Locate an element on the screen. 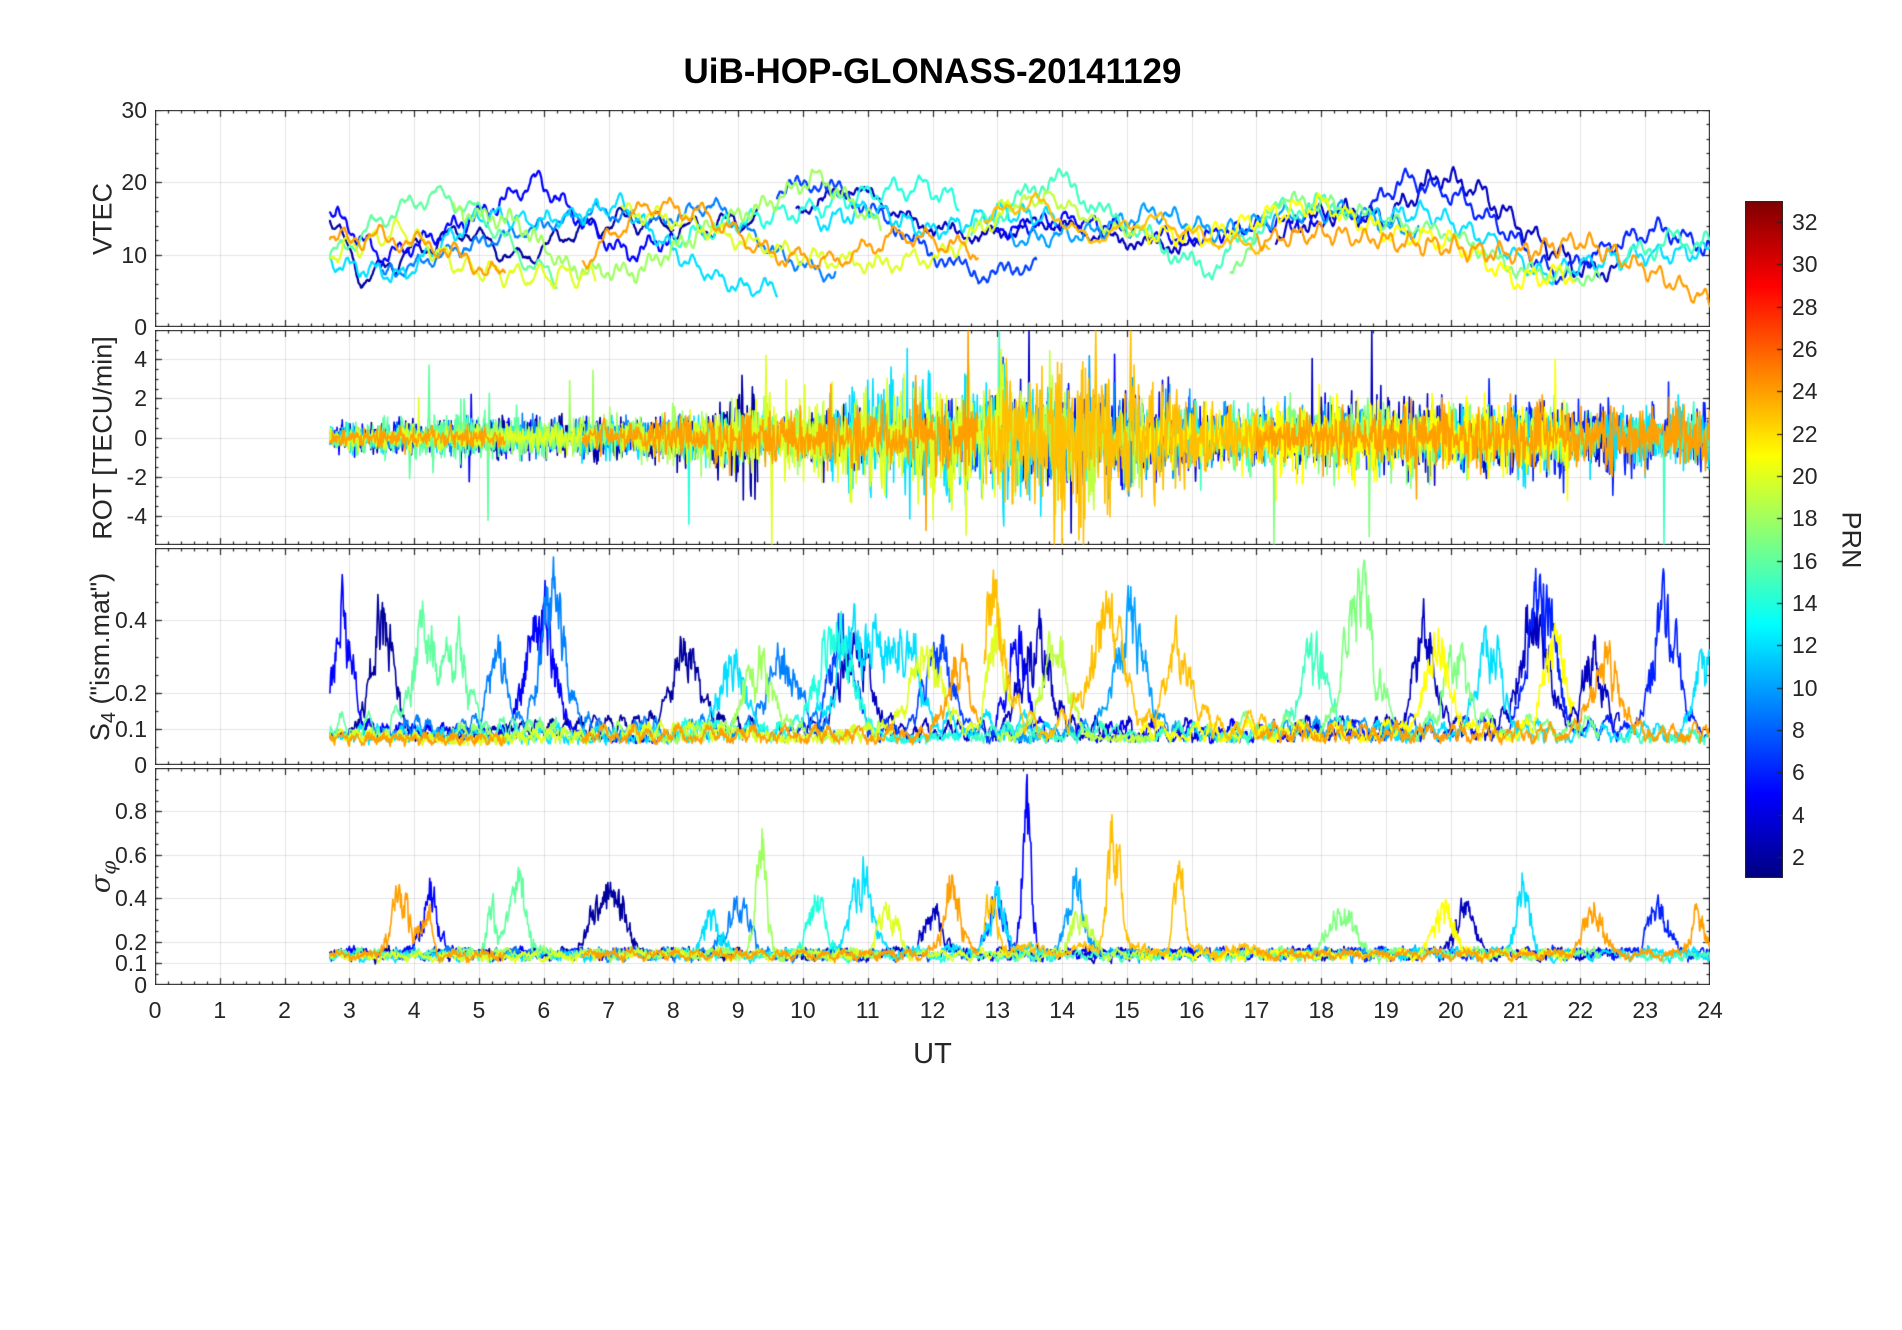  colorbar is located at coordinates (1764, 539).